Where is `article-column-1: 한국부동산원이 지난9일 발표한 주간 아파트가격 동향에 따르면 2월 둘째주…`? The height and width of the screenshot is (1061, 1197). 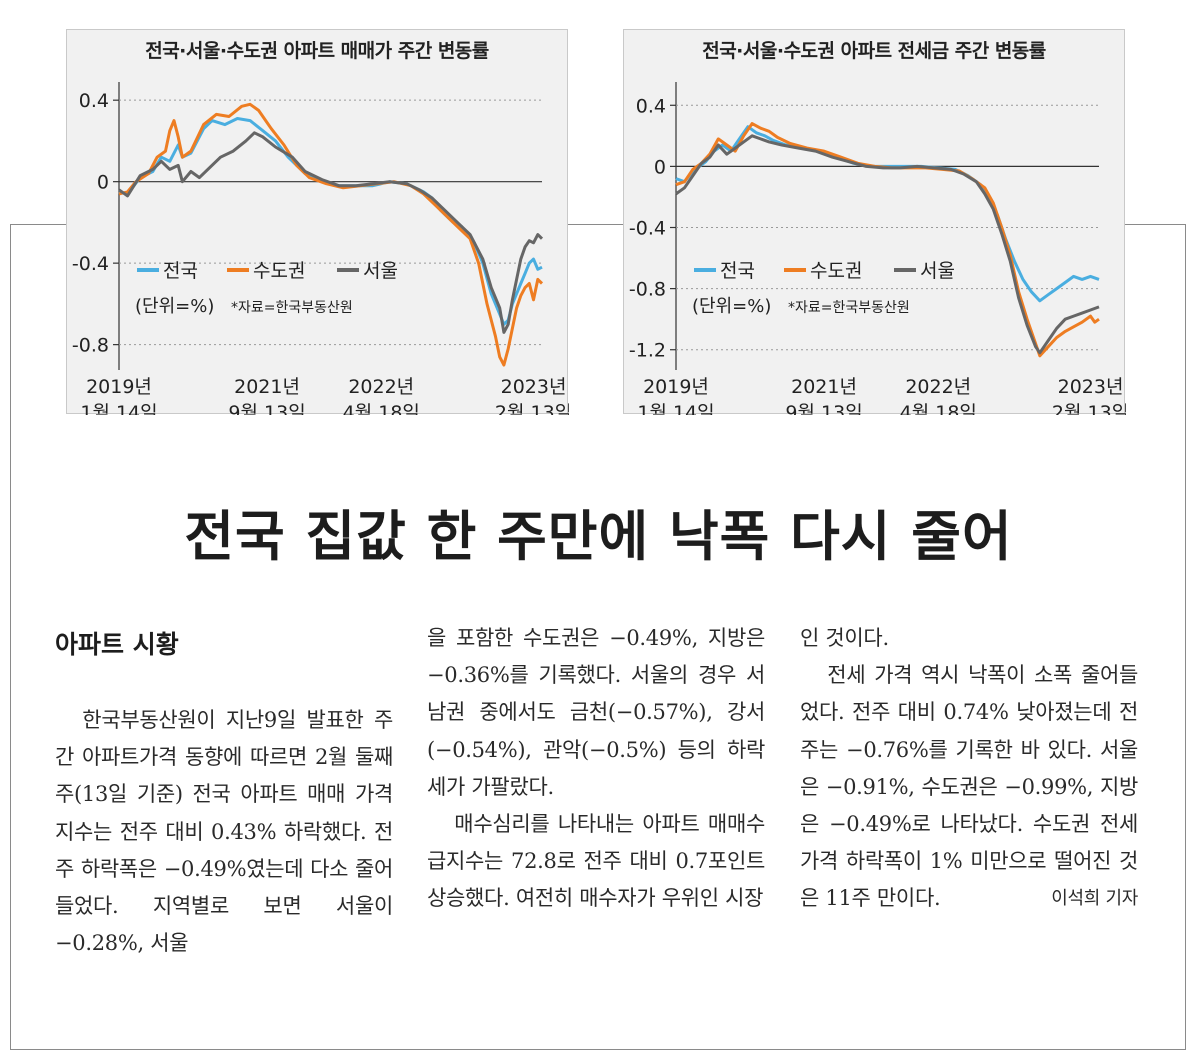
article-column-1: 한국부동산원이 지난9일 발표한 주간 아파트가격 동향에 따르면 2월 둘째주… is located at coordinates (224, 832).